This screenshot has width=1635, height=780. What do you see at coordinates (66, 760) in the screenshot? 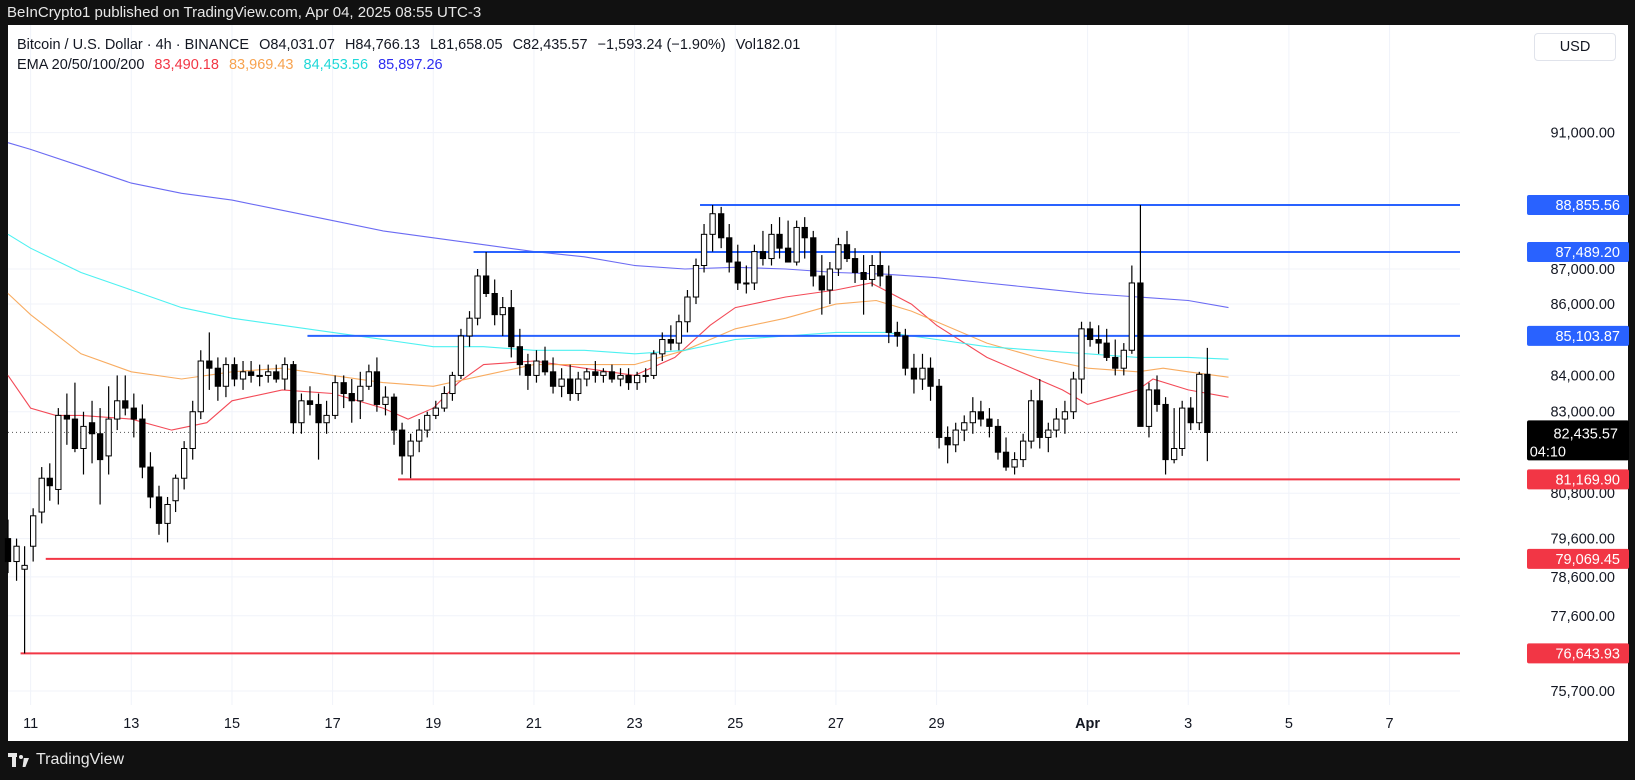
I see `tradingview-logo: TradingView` at bounding box center [66, 760].